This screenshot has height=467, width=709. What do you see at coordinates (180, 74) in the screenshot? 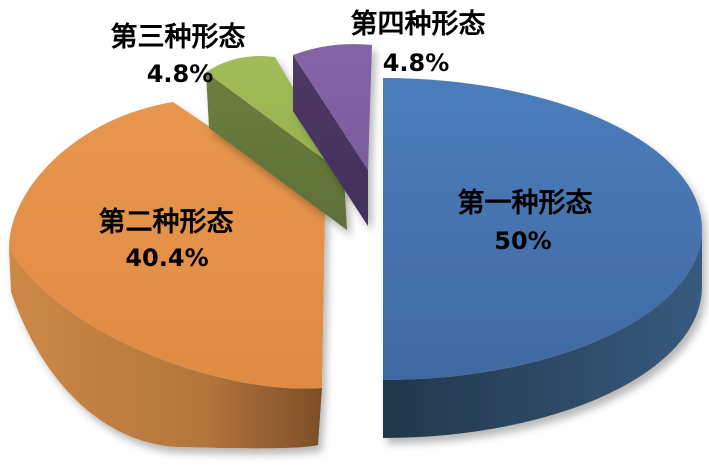
I see `label-slice3-percent: 4.8%` at bounding box center [180, 74].